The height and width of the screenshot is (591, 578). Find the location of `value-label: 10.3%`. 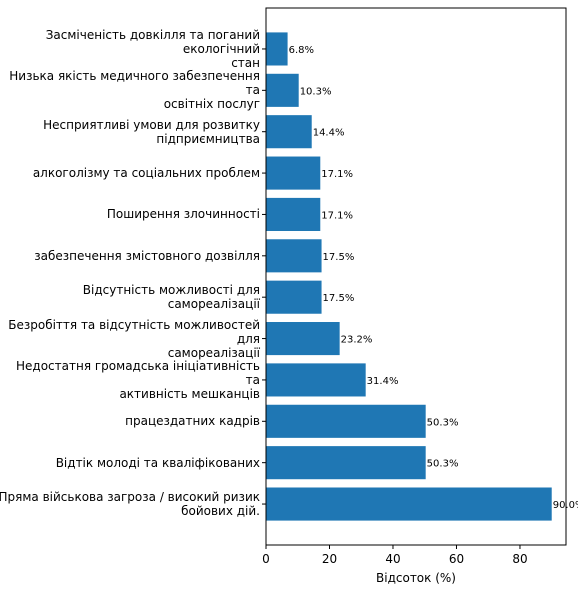

value-label: 10.3% is located at coordinates (316, 91).